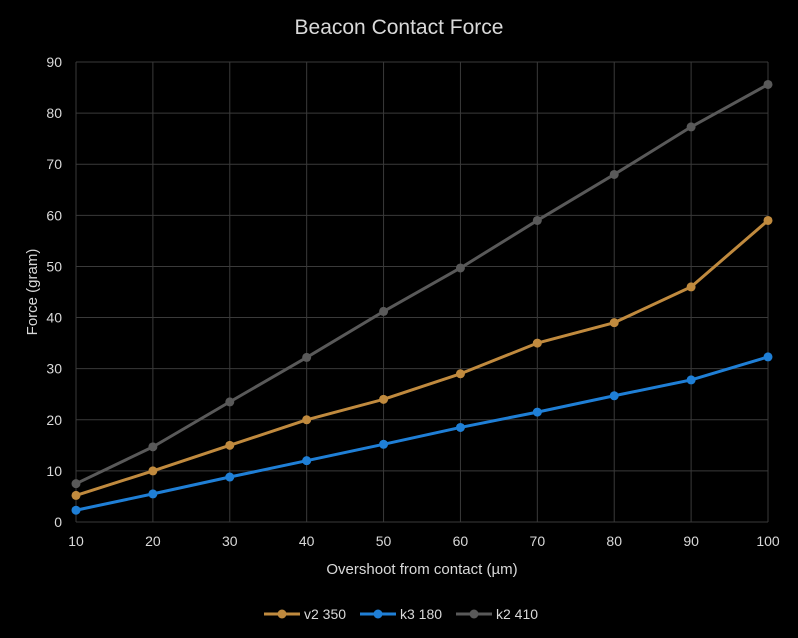 The width and height of the screenshot is (798, 638). I want to click on x-tick-label: 90, so click(691, 541).